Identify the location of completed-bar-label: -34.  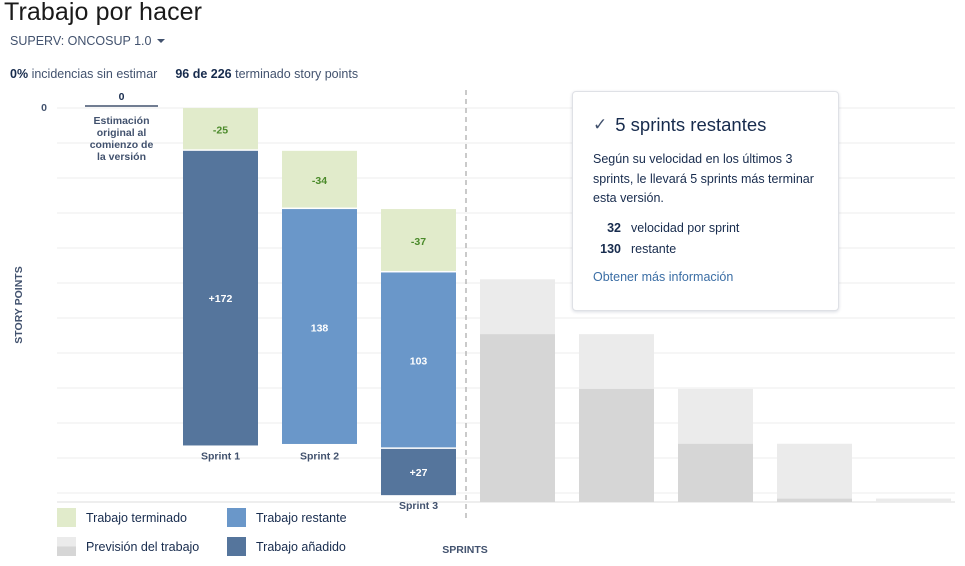
(319, 181).